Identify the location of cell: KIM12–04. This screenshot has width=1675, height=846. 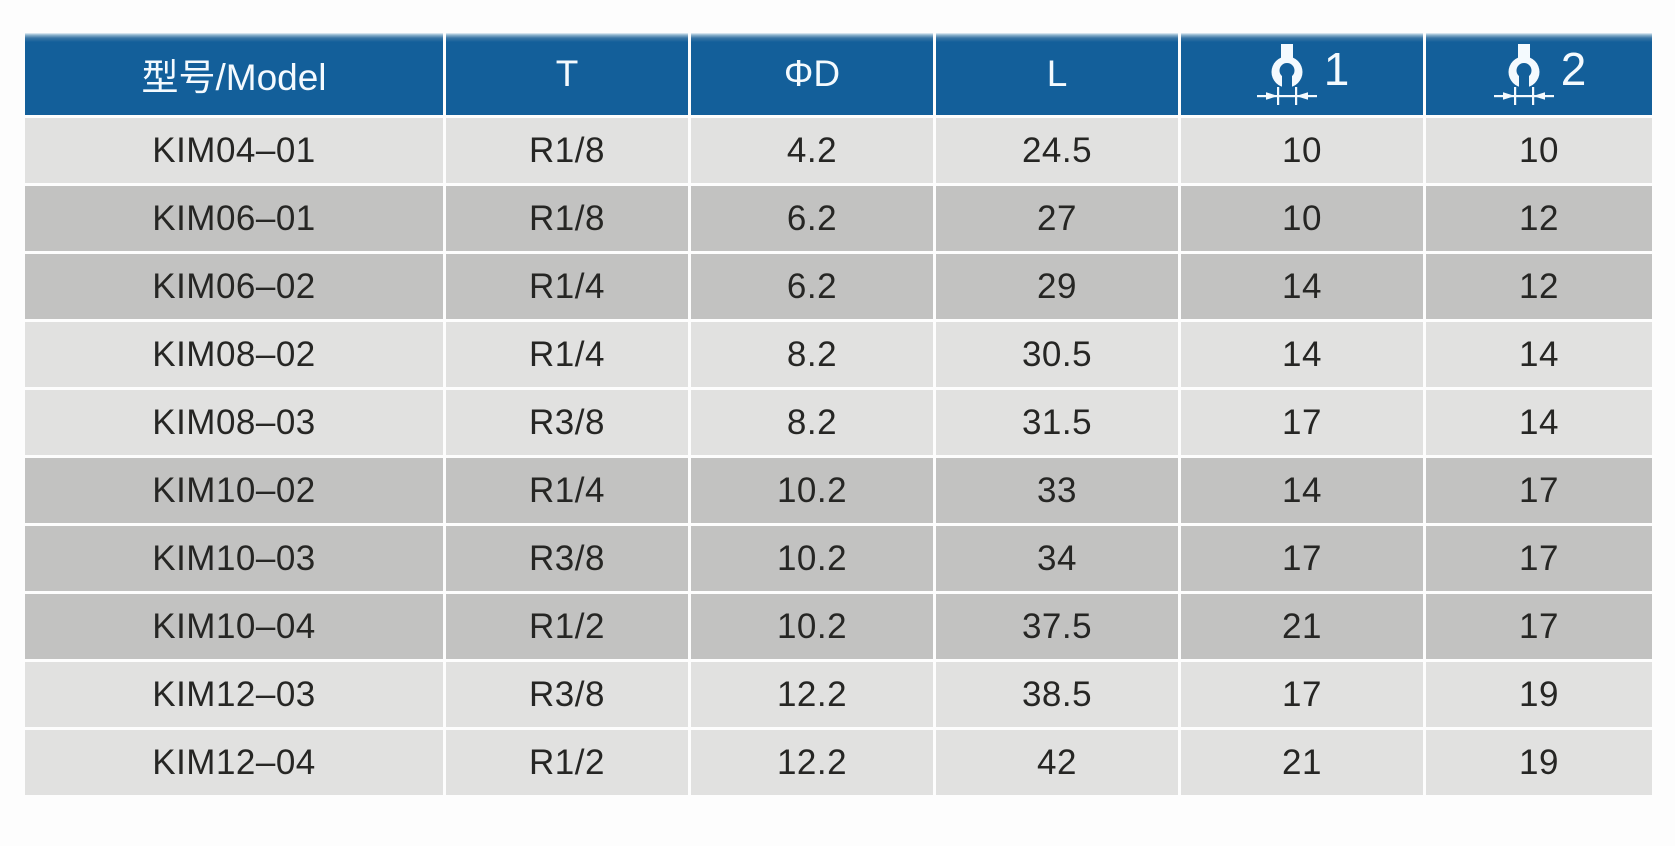
(234, 762).